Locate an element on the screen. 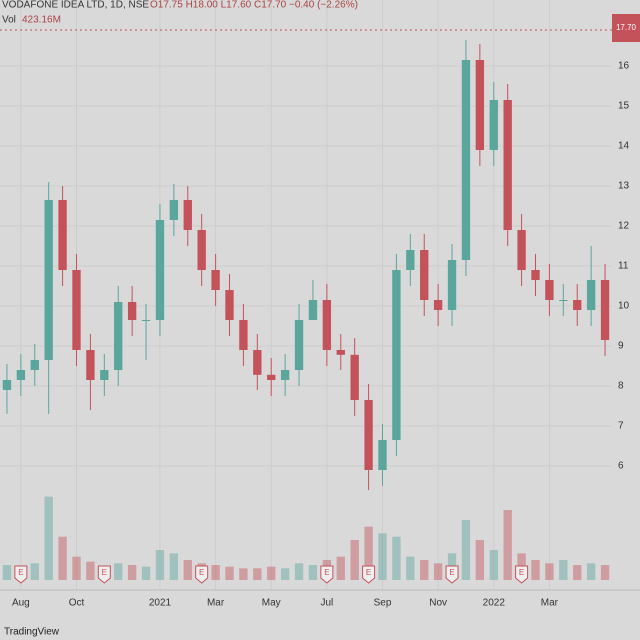 The image size is (640, 640). last-price-tag is located at coordinates (626, 28).